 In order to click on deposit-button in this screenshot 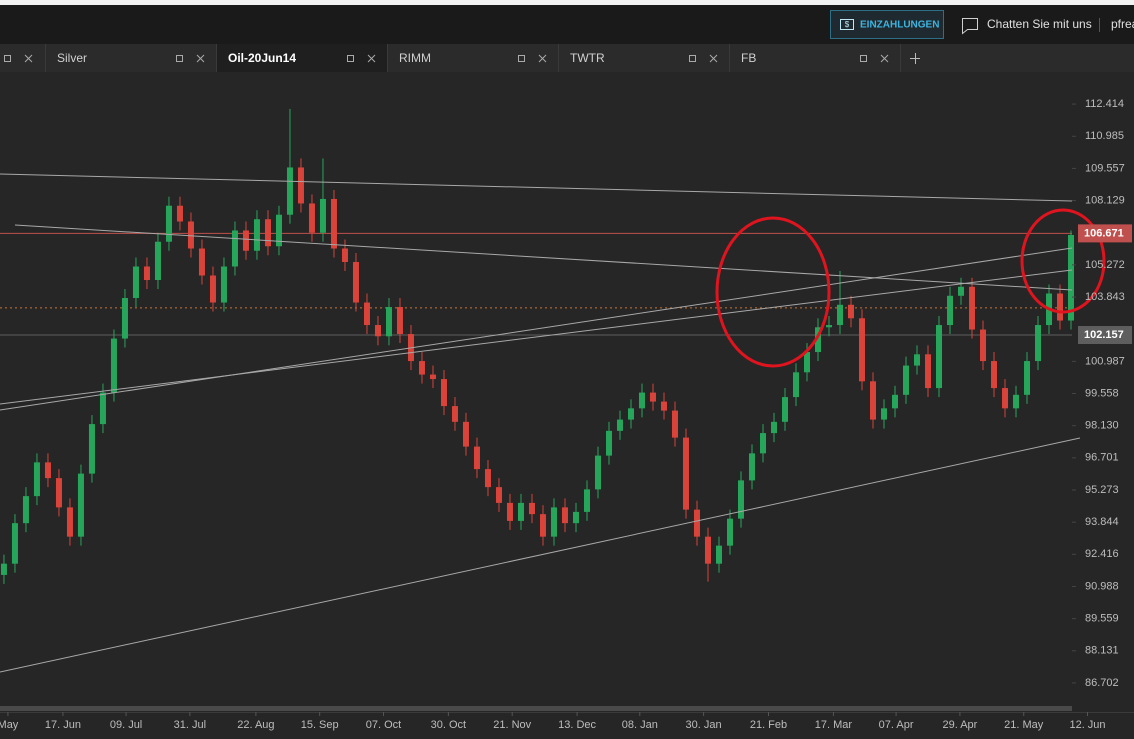, I will do `click(887, 24)`.